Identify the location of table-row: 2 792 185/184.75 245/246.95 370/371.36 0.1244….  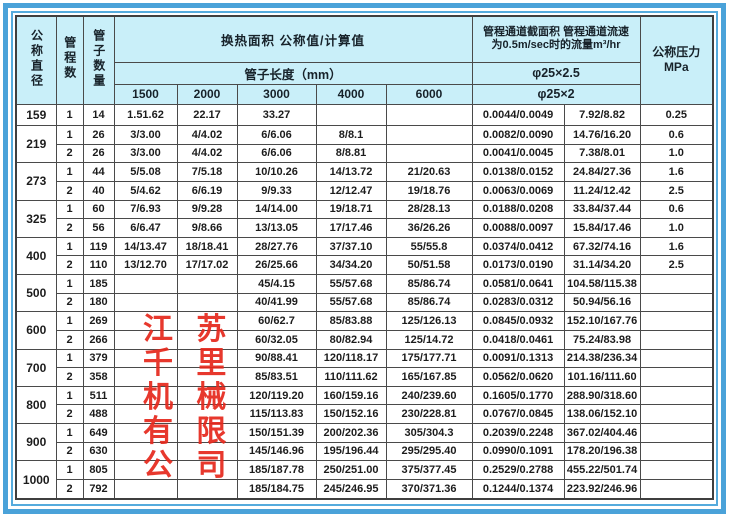
(365, 489).